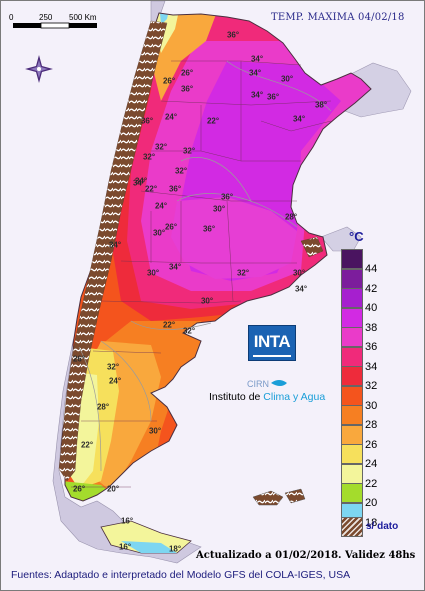 This screenshot has height=591, width=425. What do you see at coordinates (321, 105) in the screenshot?
I see `isotherm-label: 38°` at bounding box center [321, 105].